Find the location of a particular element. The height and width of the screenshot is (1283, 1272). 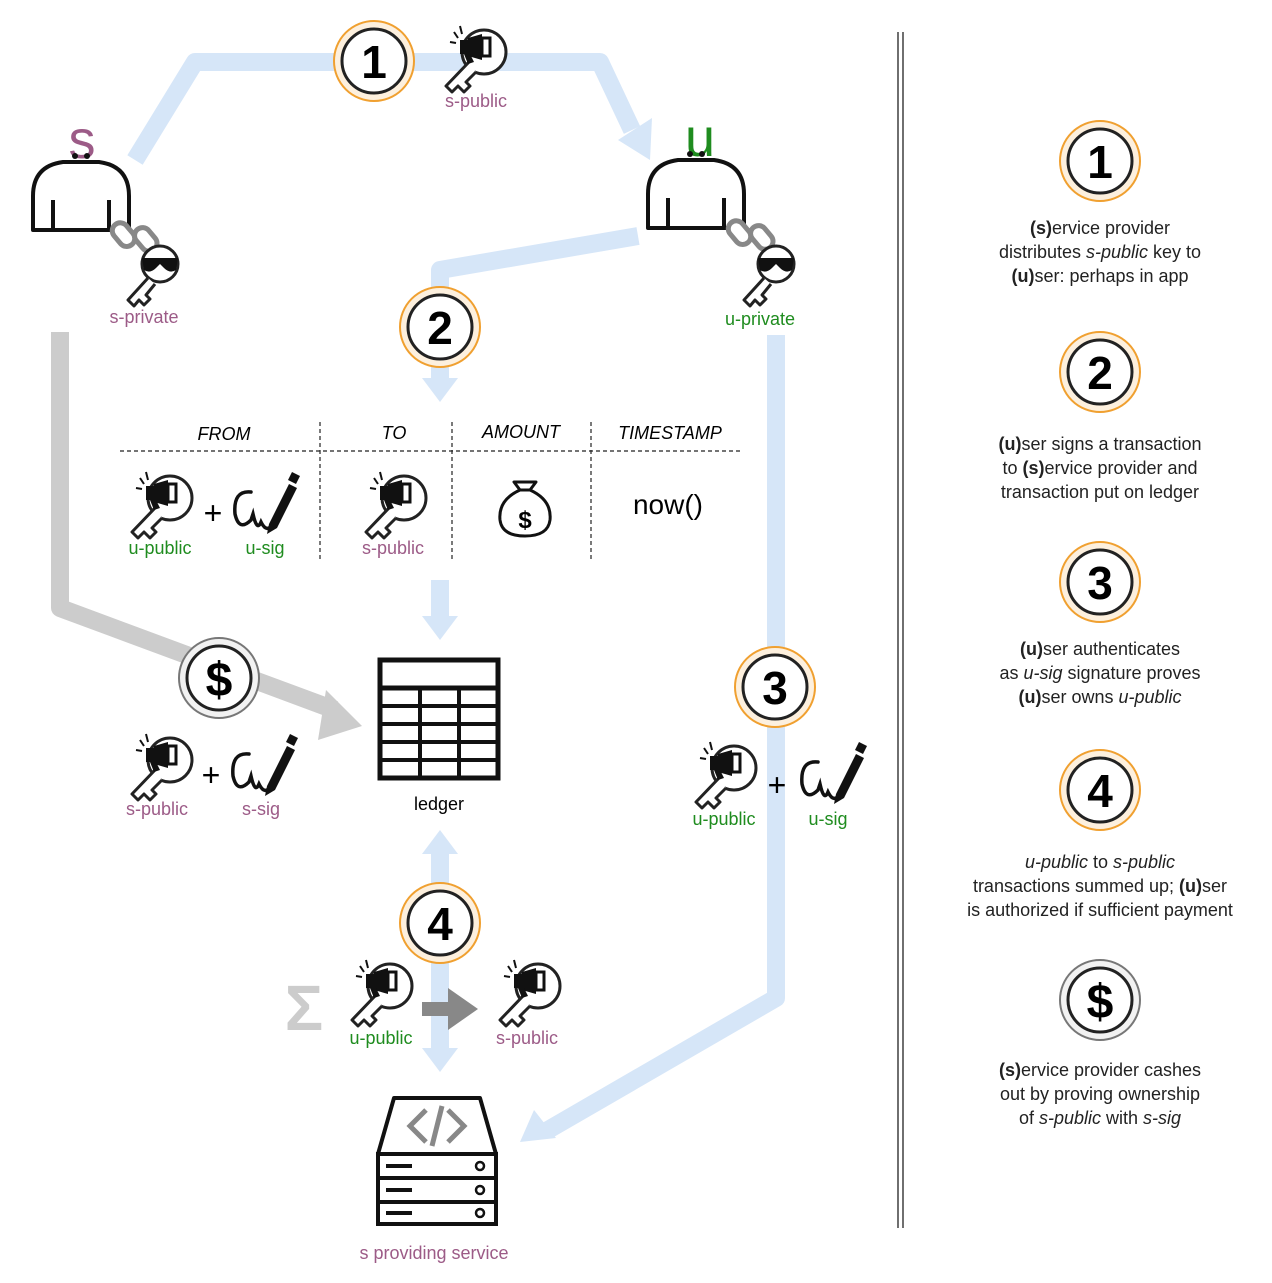

sidebar-text-segment: u-public is located at coordinates (1150, 697).